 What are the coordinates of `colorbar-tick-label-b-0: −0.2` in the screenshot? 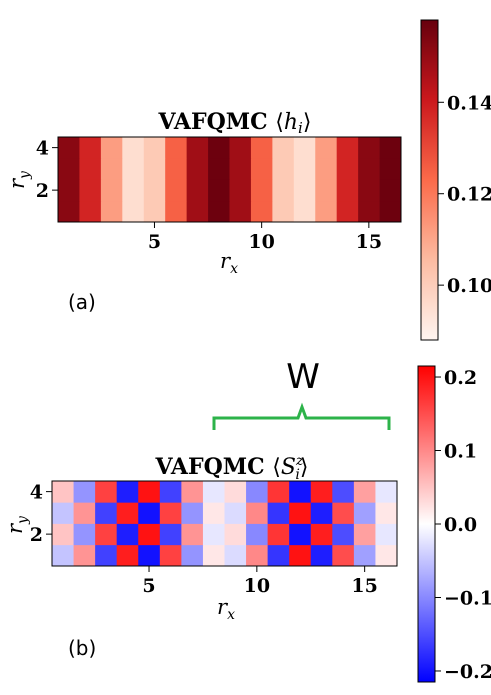 It's located at (467, 672).